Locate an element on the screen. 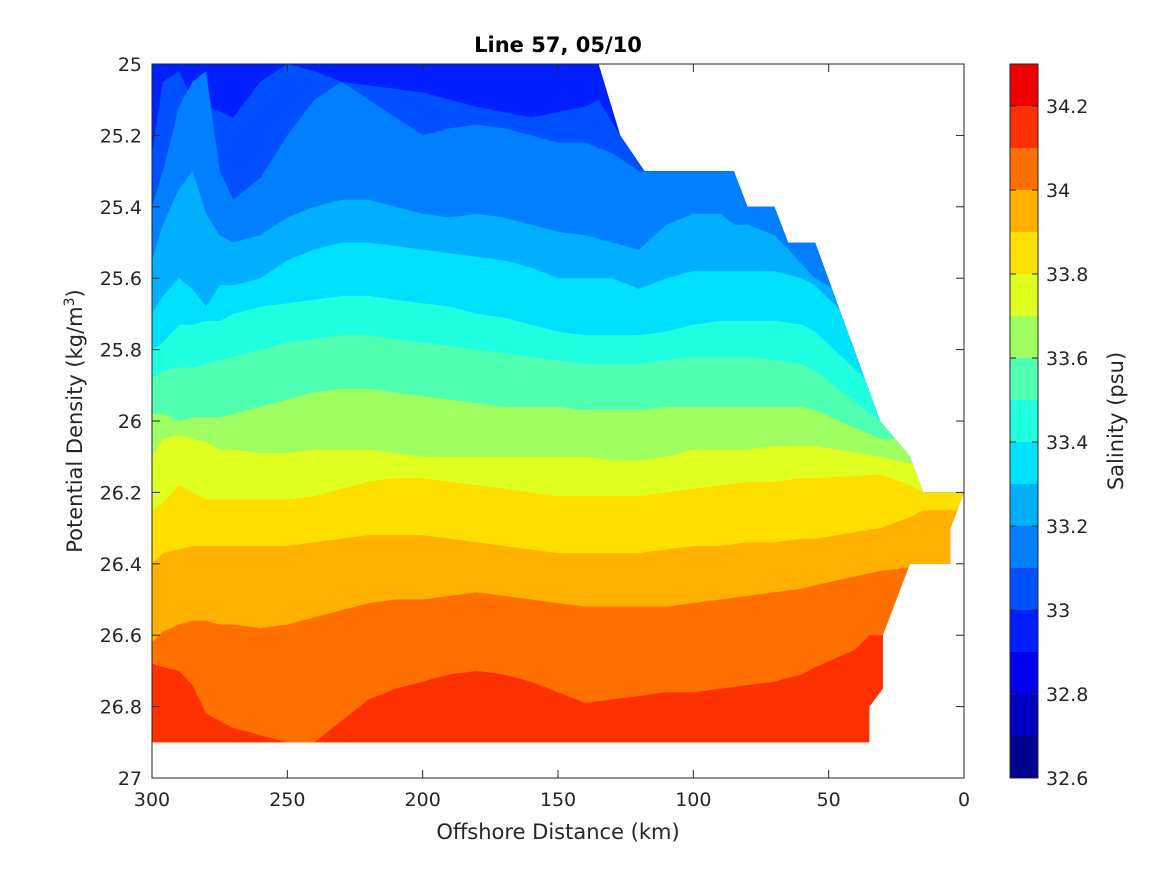 This screenshot has width=1167, height=875. x-tick-label: 300 is located at coordinates (152, 800).